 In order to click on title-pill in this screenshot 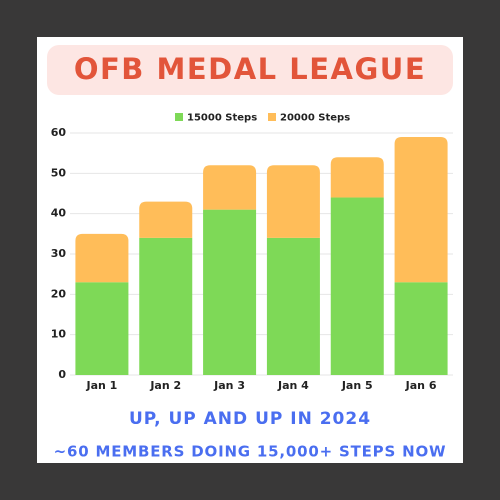, I will do `click(250, 70)`.